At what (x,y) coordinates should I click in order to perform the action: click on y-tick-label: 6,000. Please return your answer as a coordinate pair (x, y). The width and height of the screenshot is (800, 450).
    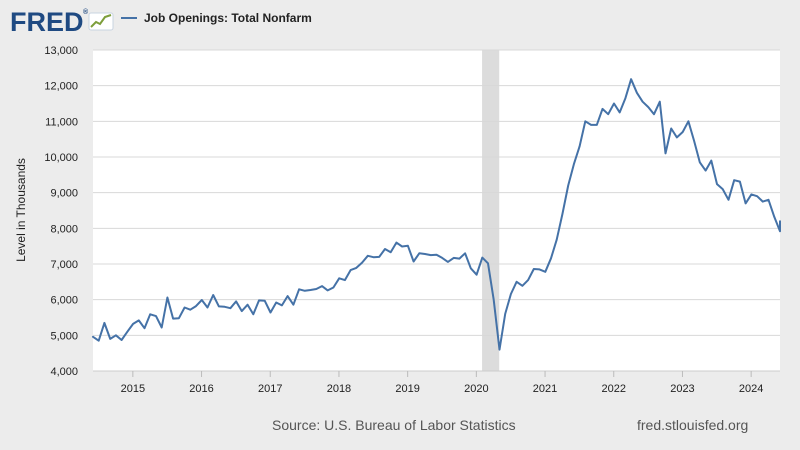
    Looking at the image, I should click on (64, 301).